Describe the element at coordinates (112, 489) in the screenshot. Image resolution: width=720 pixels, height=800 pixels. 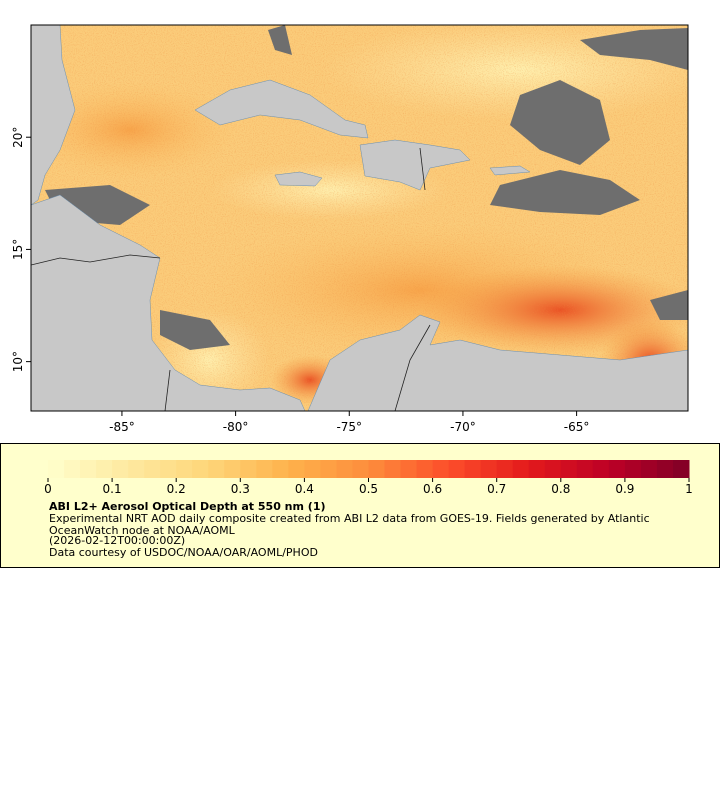
I see `colorbar-tick-label: 0.1` at that location.